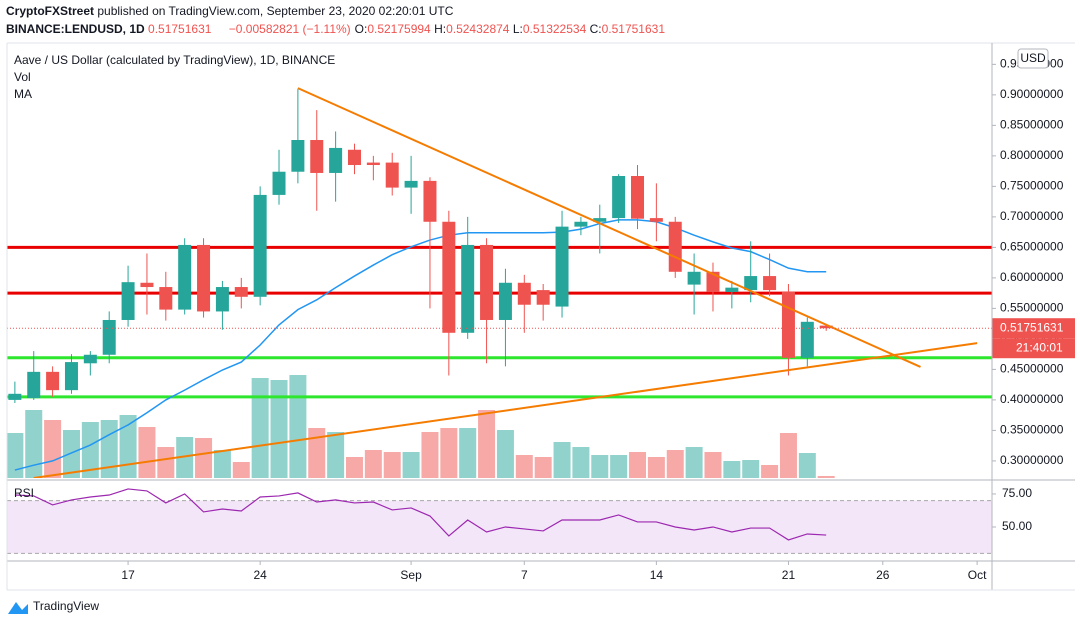  I want to click on rsi-tick-label: 75.00, so click(1017, 493).